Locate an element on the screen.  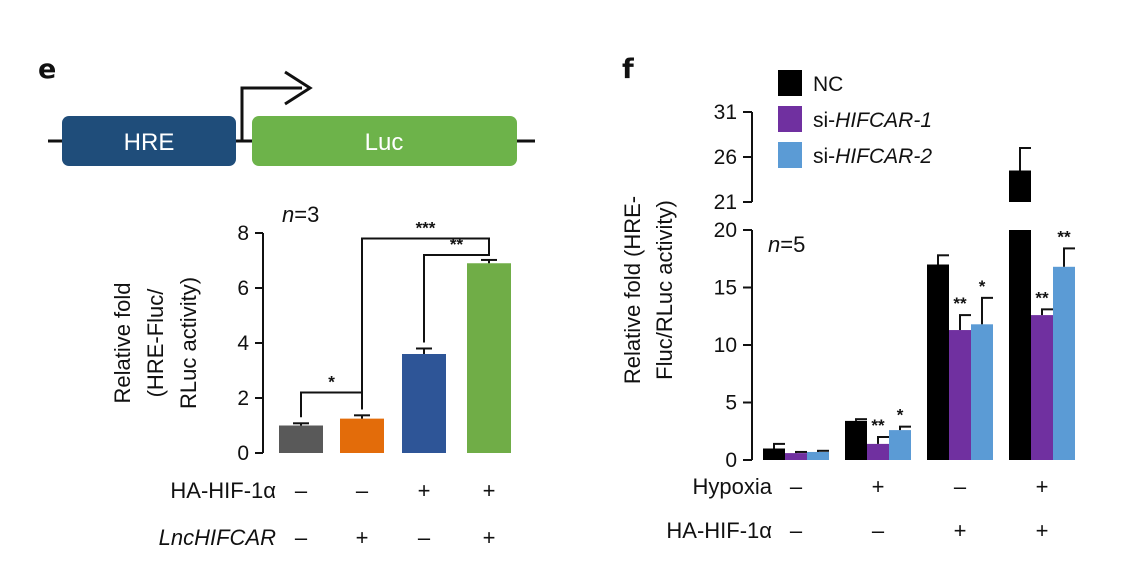
chart-e-n-label: n=3 is located at coordinates (300, 214).